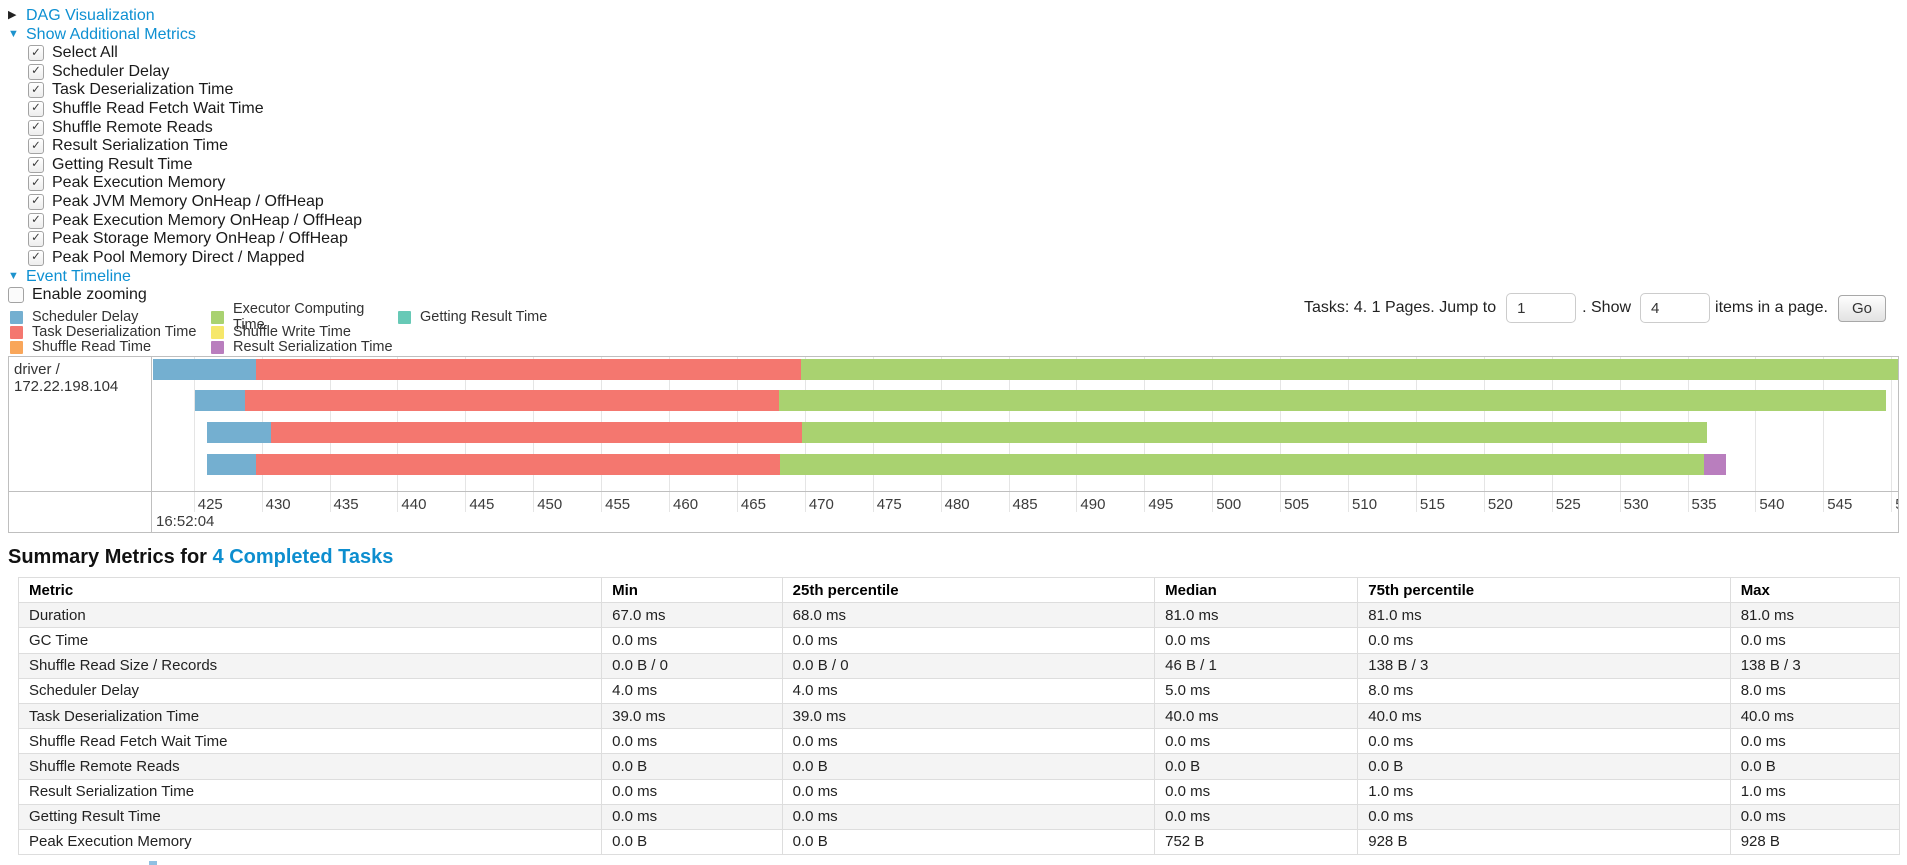 This screenshot has height=865, width=1907. What do you see at coordinates (110, 557) in the screenshot?
I see `summary-metrics-heading-text: Summary Metrics for` at bounding box center [110, 557].